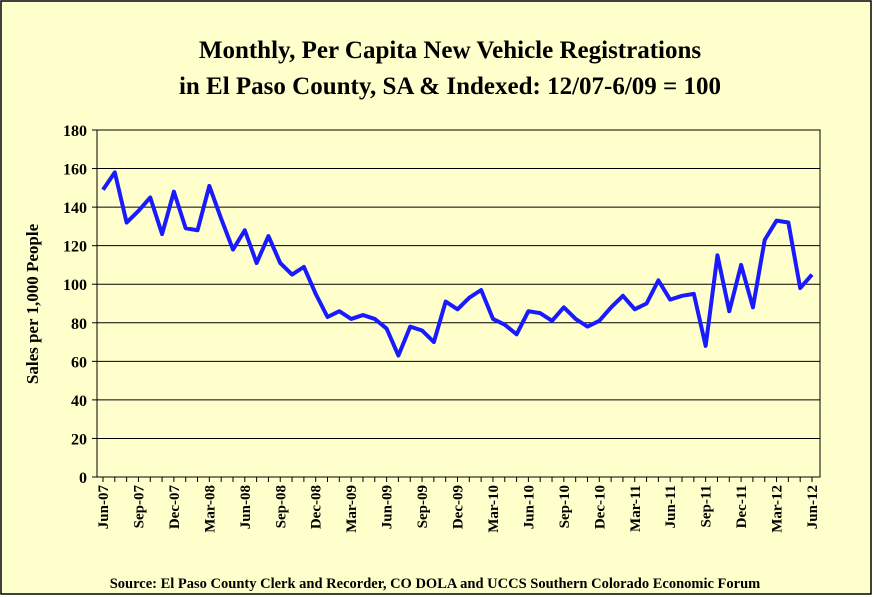  Describe the element at coordinates (79, 324) in the screenshot. I see `y-tick-label: 80` at that location.